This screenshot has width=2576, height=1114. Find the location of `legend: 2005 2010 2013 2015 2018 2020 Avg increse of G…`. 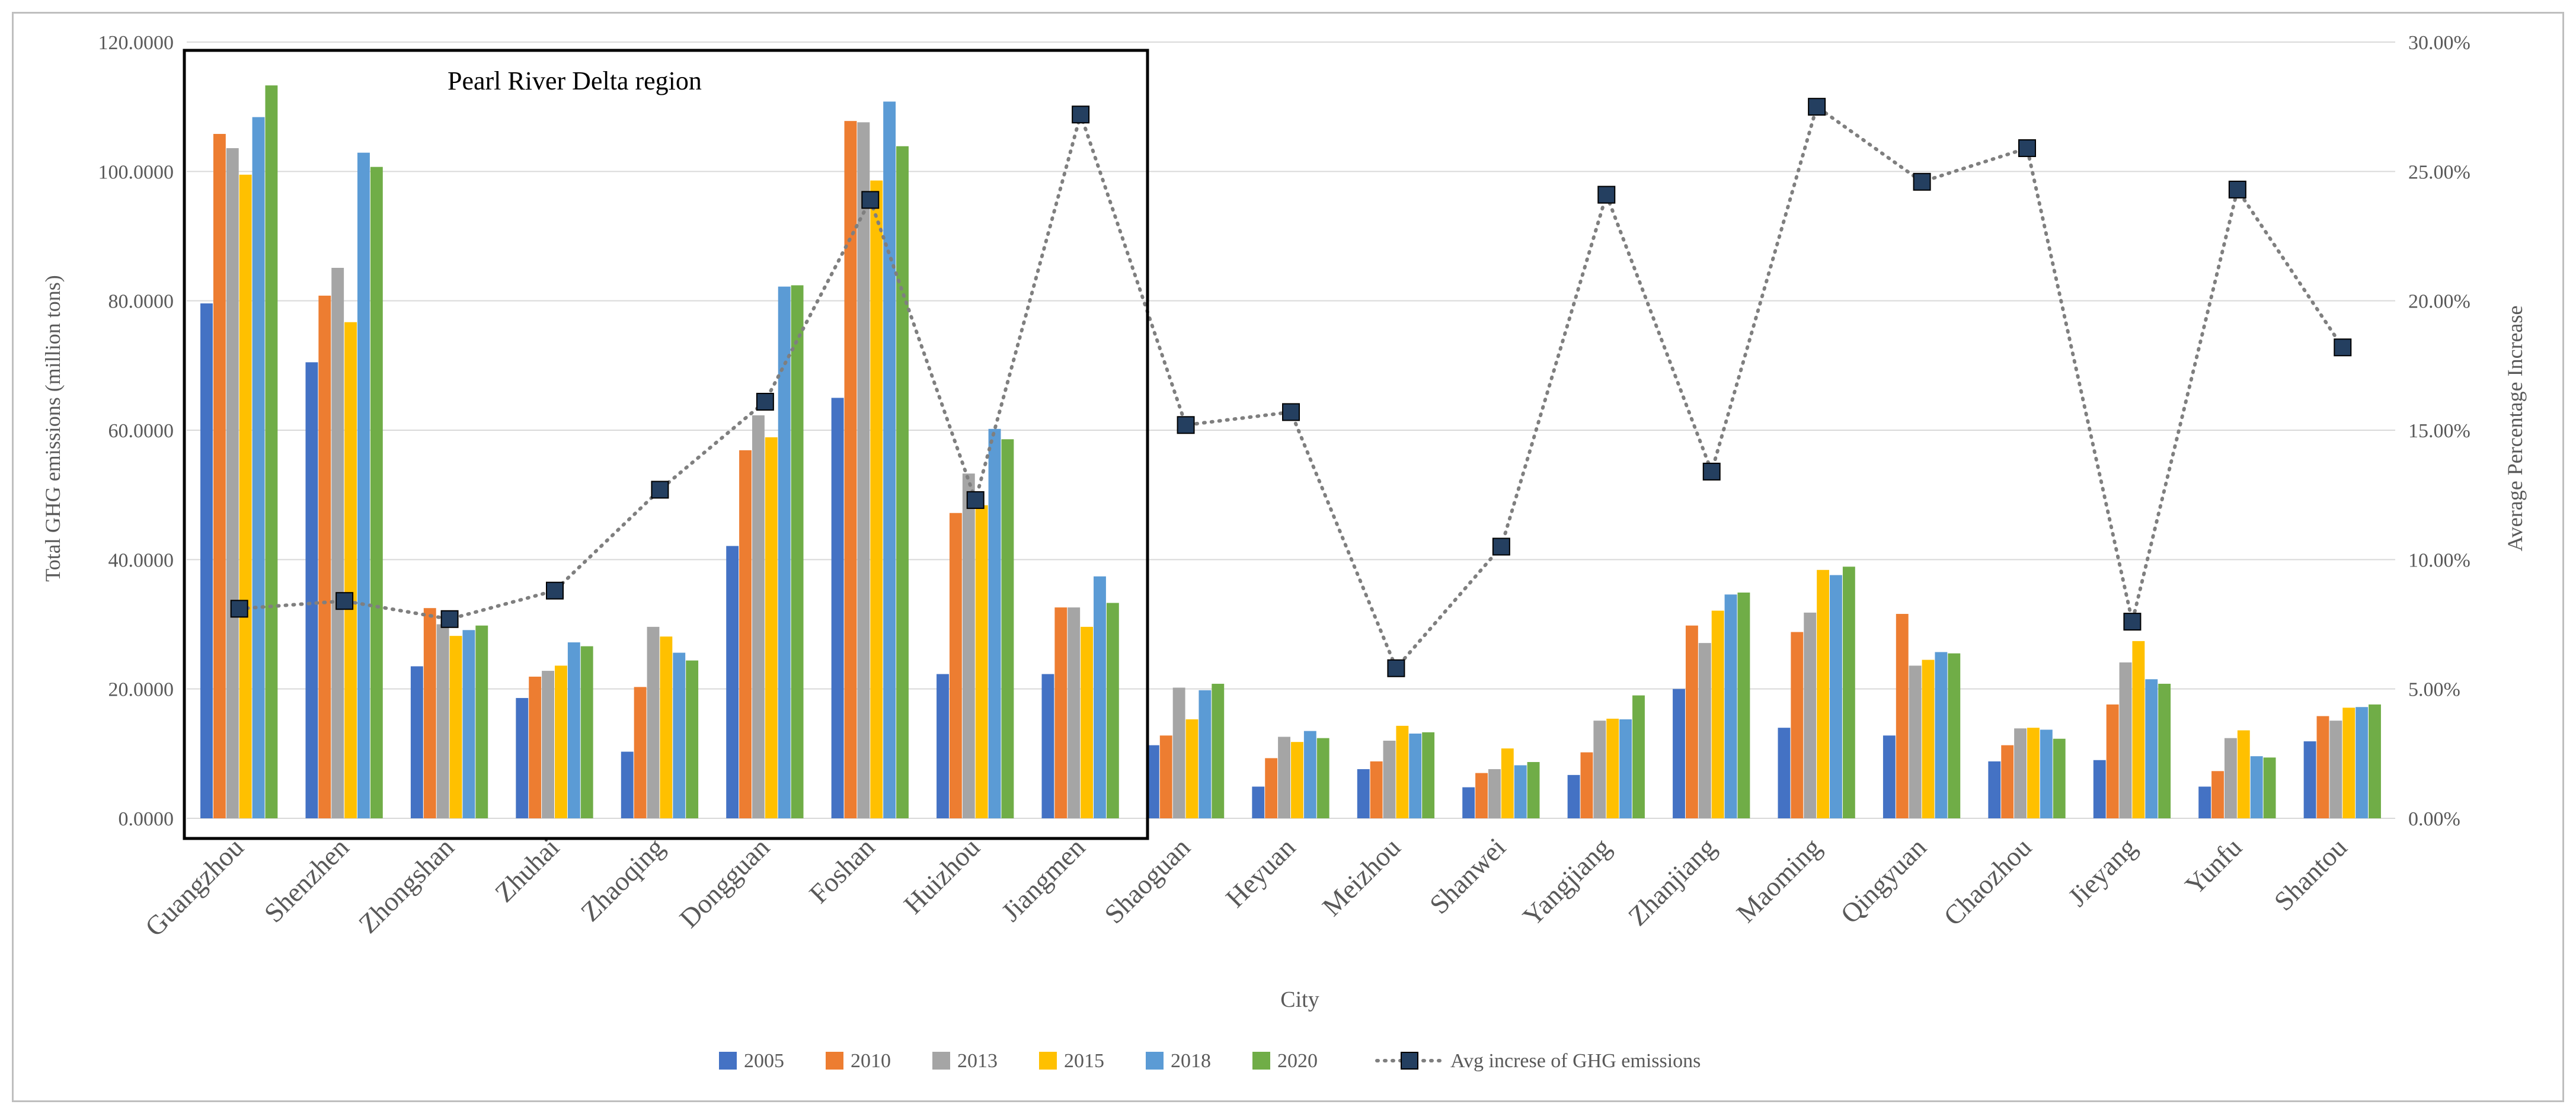

legend: 2005 2010 2013 2015 2018 2020 Avg increse of G… is located at coordinates (1210, 1061).